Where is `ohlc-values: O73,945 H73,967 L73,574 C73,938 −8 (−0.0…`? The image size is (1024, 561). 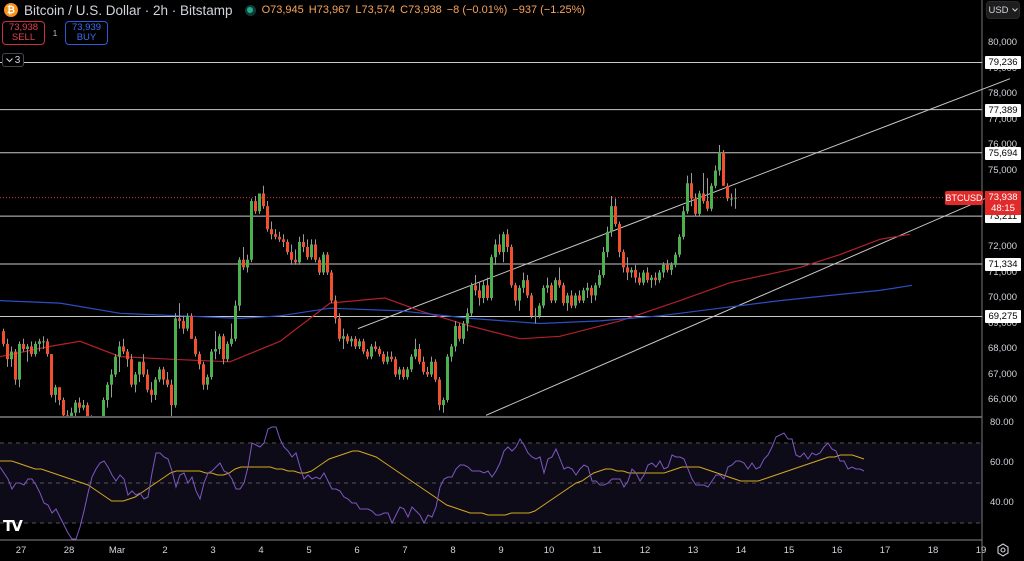
ohlc-values: O73,945 H73,967 L73,574 C73,938 −8 (−0.0… is located at coordinates (423, 10).